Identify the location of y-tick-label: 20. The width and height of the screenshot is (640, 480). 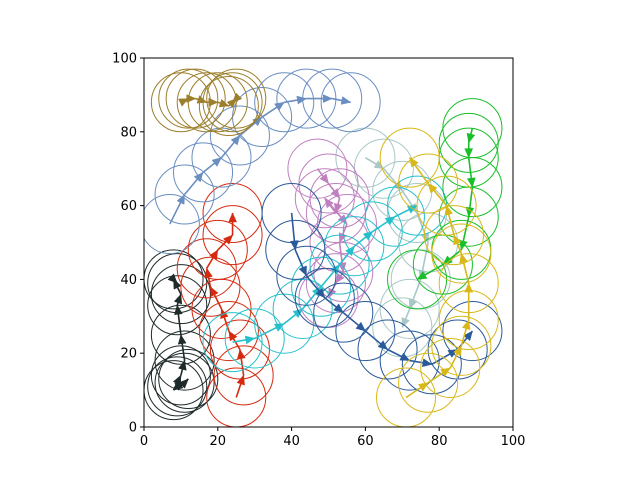
(128, 354).